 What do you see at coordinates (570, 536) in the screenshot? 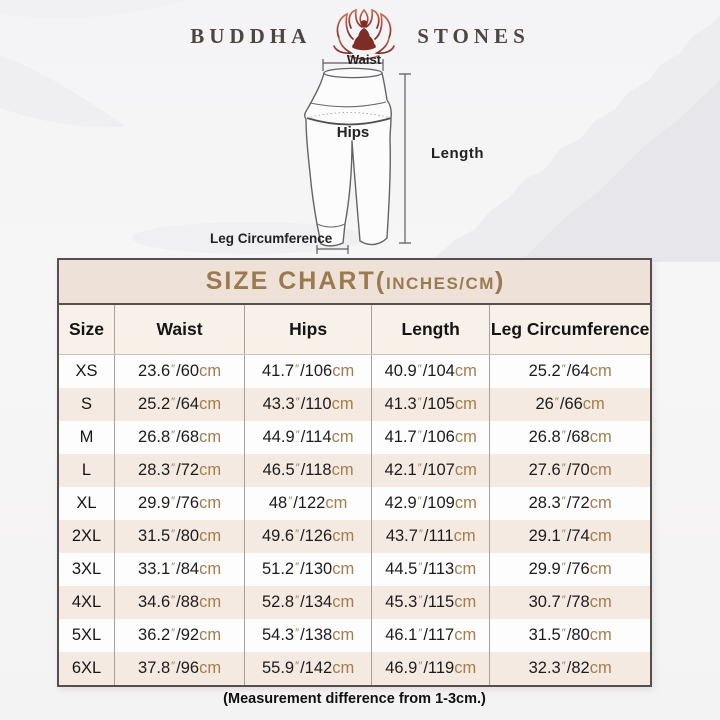
I see `leg-measurement: 29.1″/74cm` at bounding box center [570, 536].